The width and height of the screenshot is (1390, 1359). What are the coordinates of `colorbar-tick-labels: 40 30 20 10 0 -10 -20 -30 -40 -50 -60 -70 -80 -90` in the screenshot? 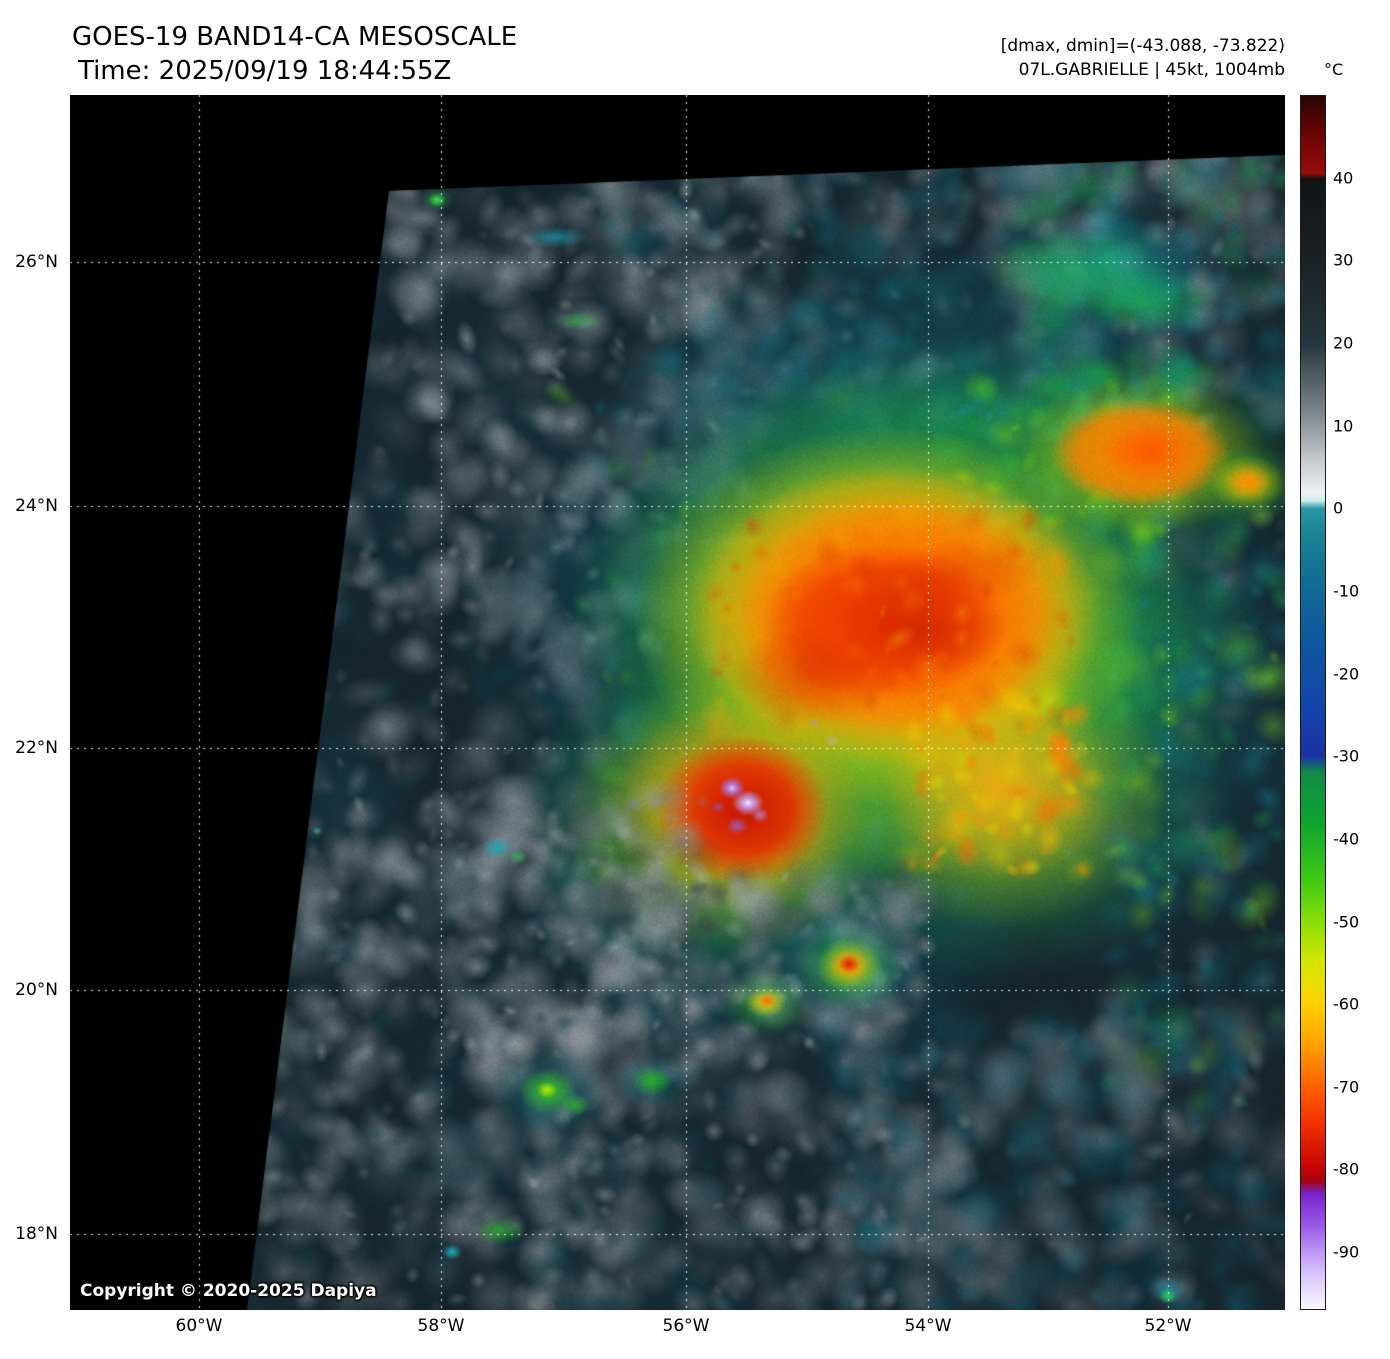 It's located at (1361, 679).